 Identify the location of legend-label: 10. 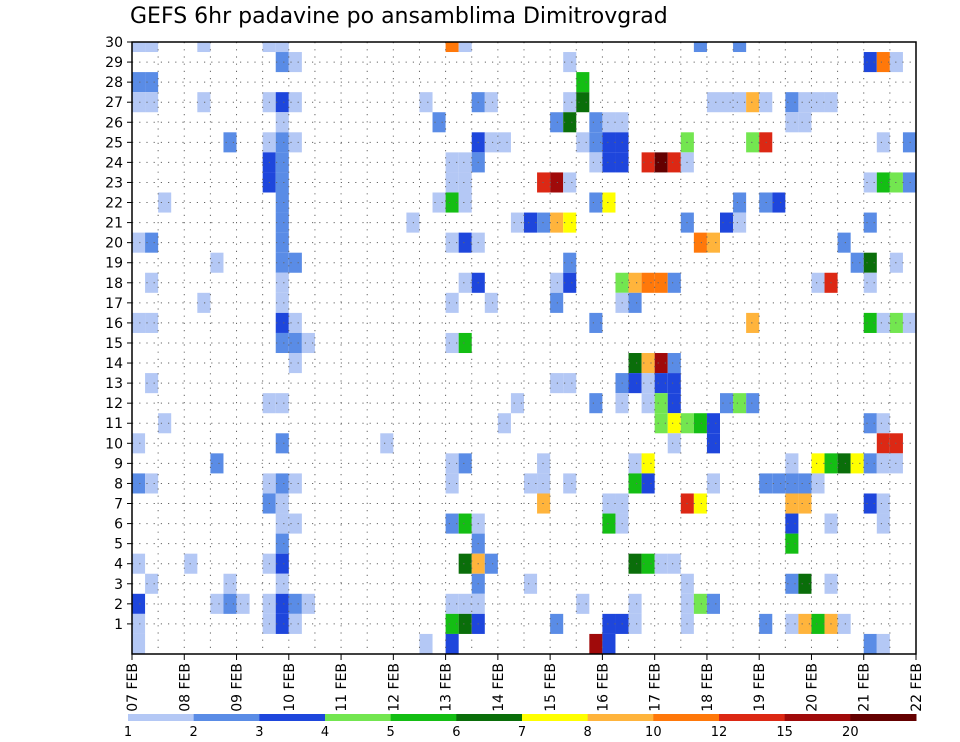
(653, 732).